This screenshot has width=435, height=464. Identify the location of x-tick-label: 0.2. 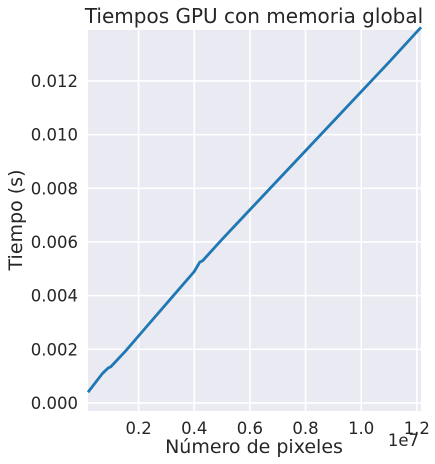
(139, 428).